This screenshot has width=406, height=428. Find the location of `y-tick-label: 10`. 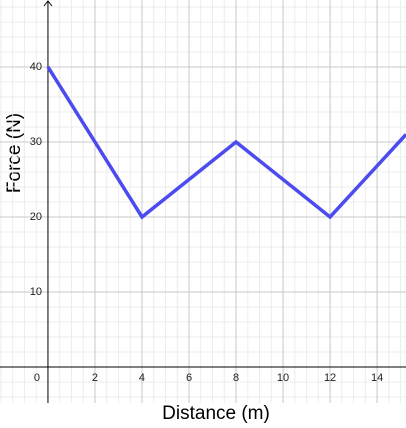

y-tick-label: 10 is located at coordinates (36, 292).